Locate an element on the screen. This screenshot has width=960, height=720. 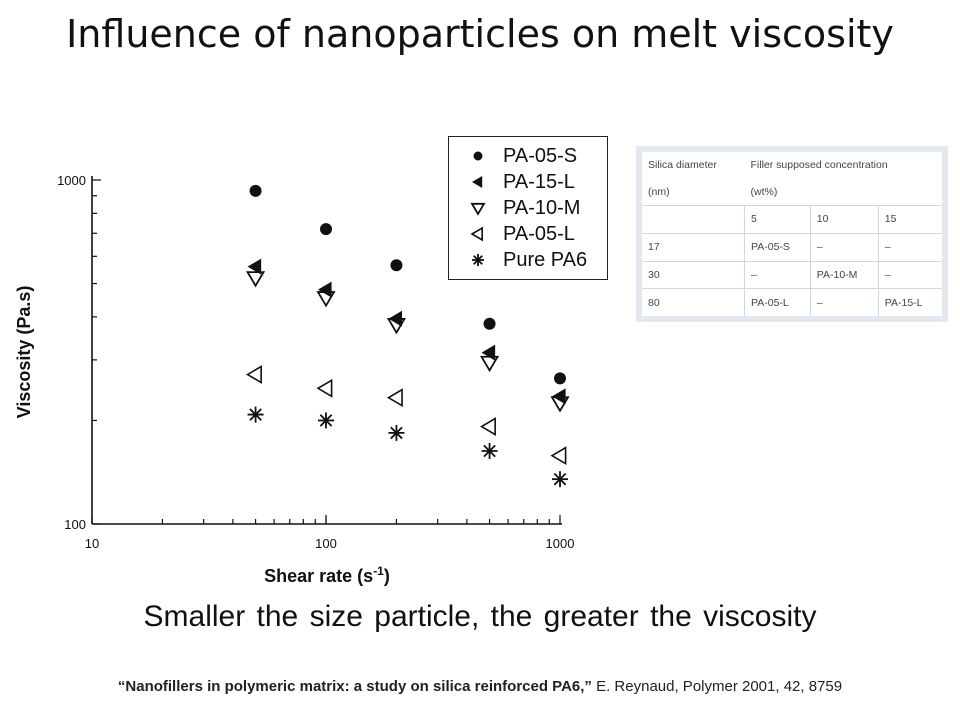
legend-item: PA-10-M is located at coordinates (529, 208).